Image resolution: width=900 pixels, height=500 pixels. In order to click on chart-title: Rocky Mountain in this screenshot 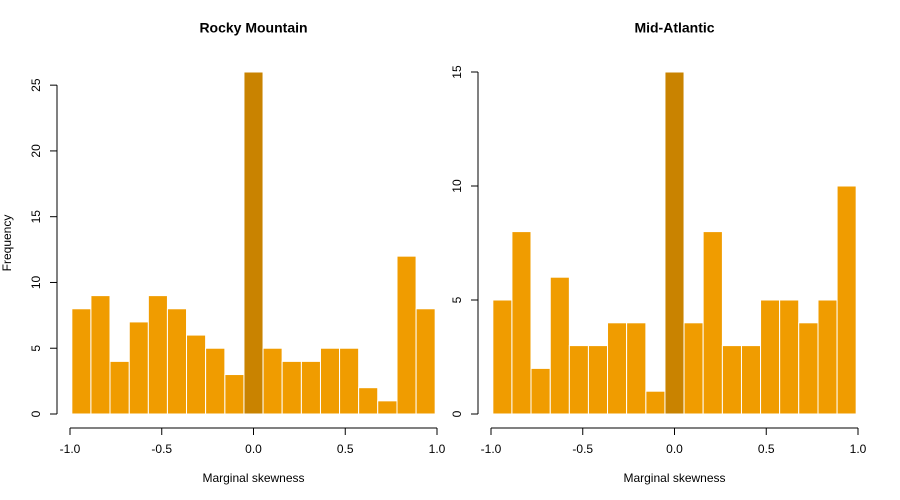, I will do `click(253, 28)`.